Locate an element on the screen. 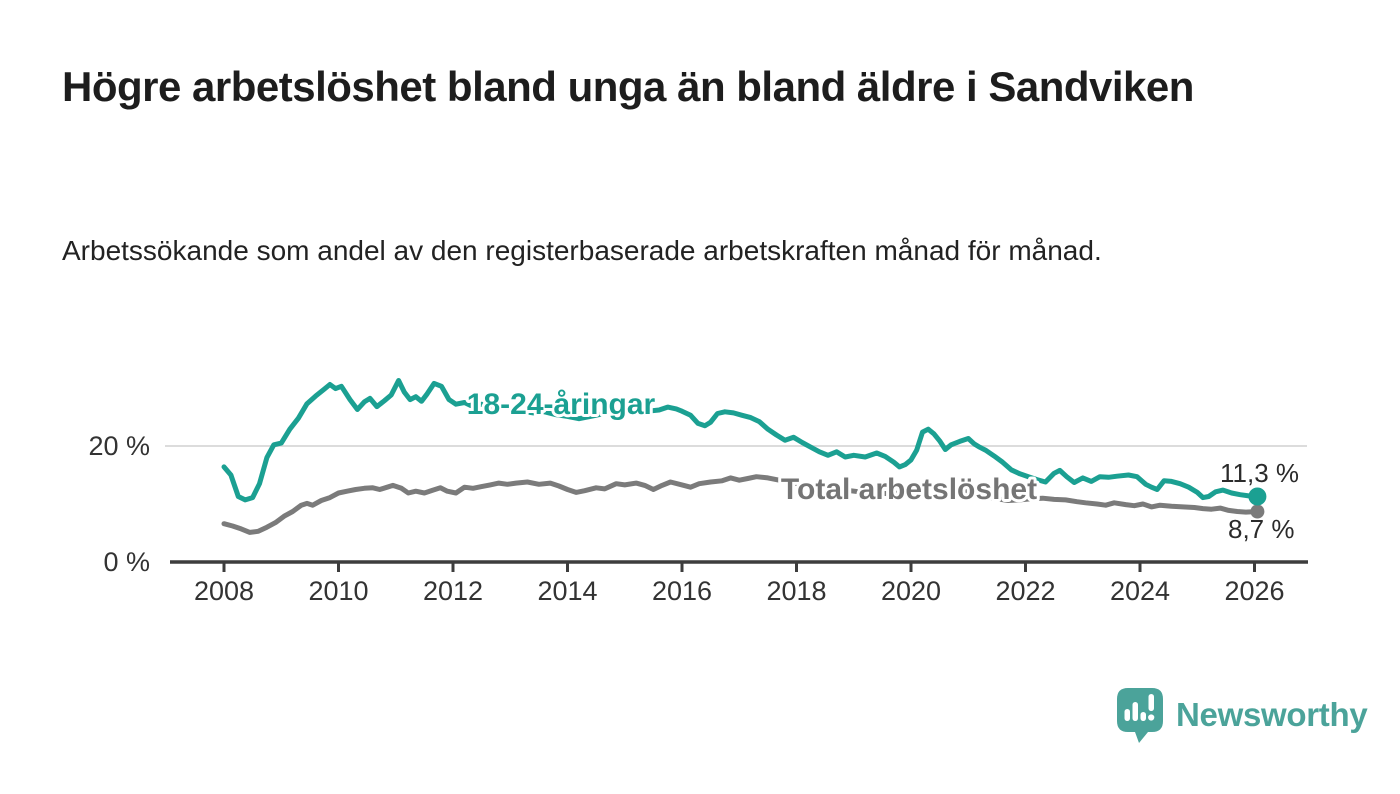  series-lines is located at coordinates (744, 456).